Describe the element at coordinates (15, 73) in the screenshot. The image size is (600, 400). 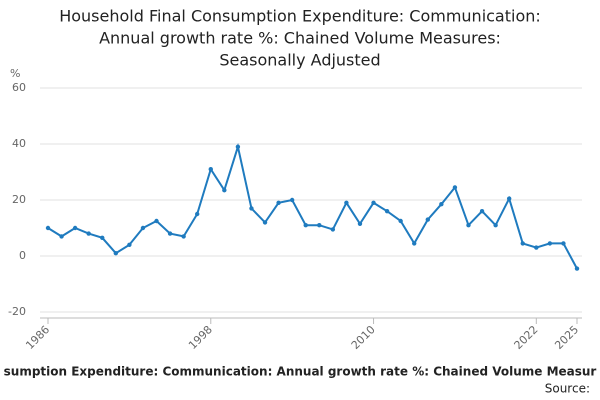
I see `y-axis-label: %` at that location.